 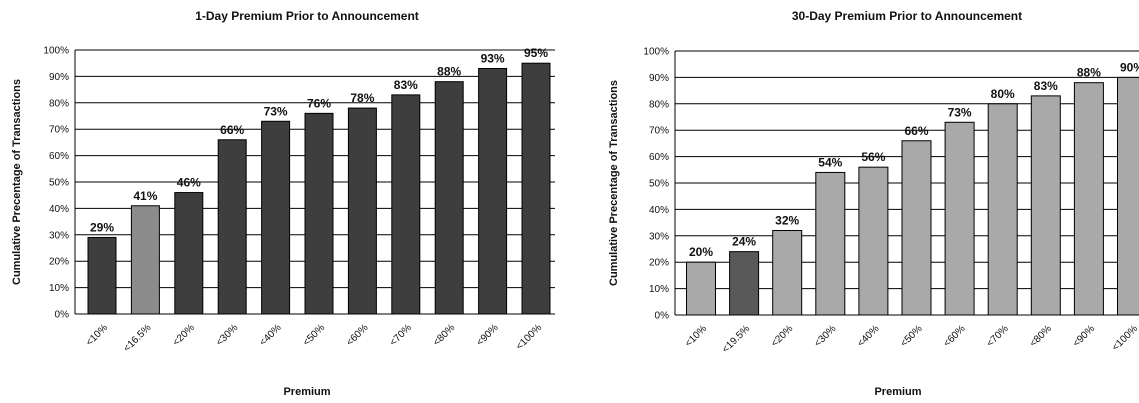 What do you see at coordinates (362, 98) in the screenshot?
I see `chart-1-data-label: 78%` at bounding box center [362, 98].